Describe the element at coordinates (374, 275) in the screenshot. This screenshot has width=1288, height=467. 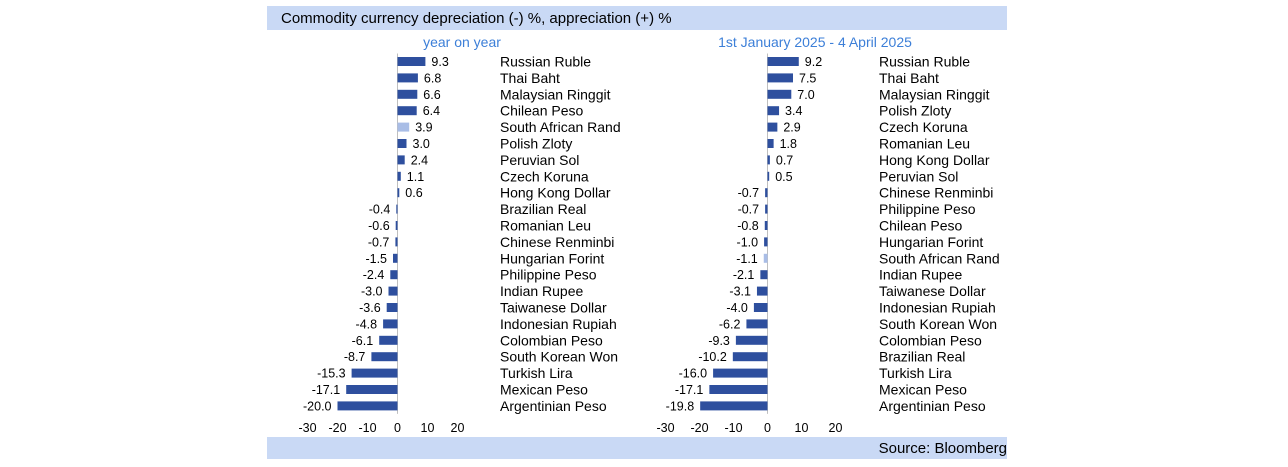
I see `value-label: -2.4` at that location.